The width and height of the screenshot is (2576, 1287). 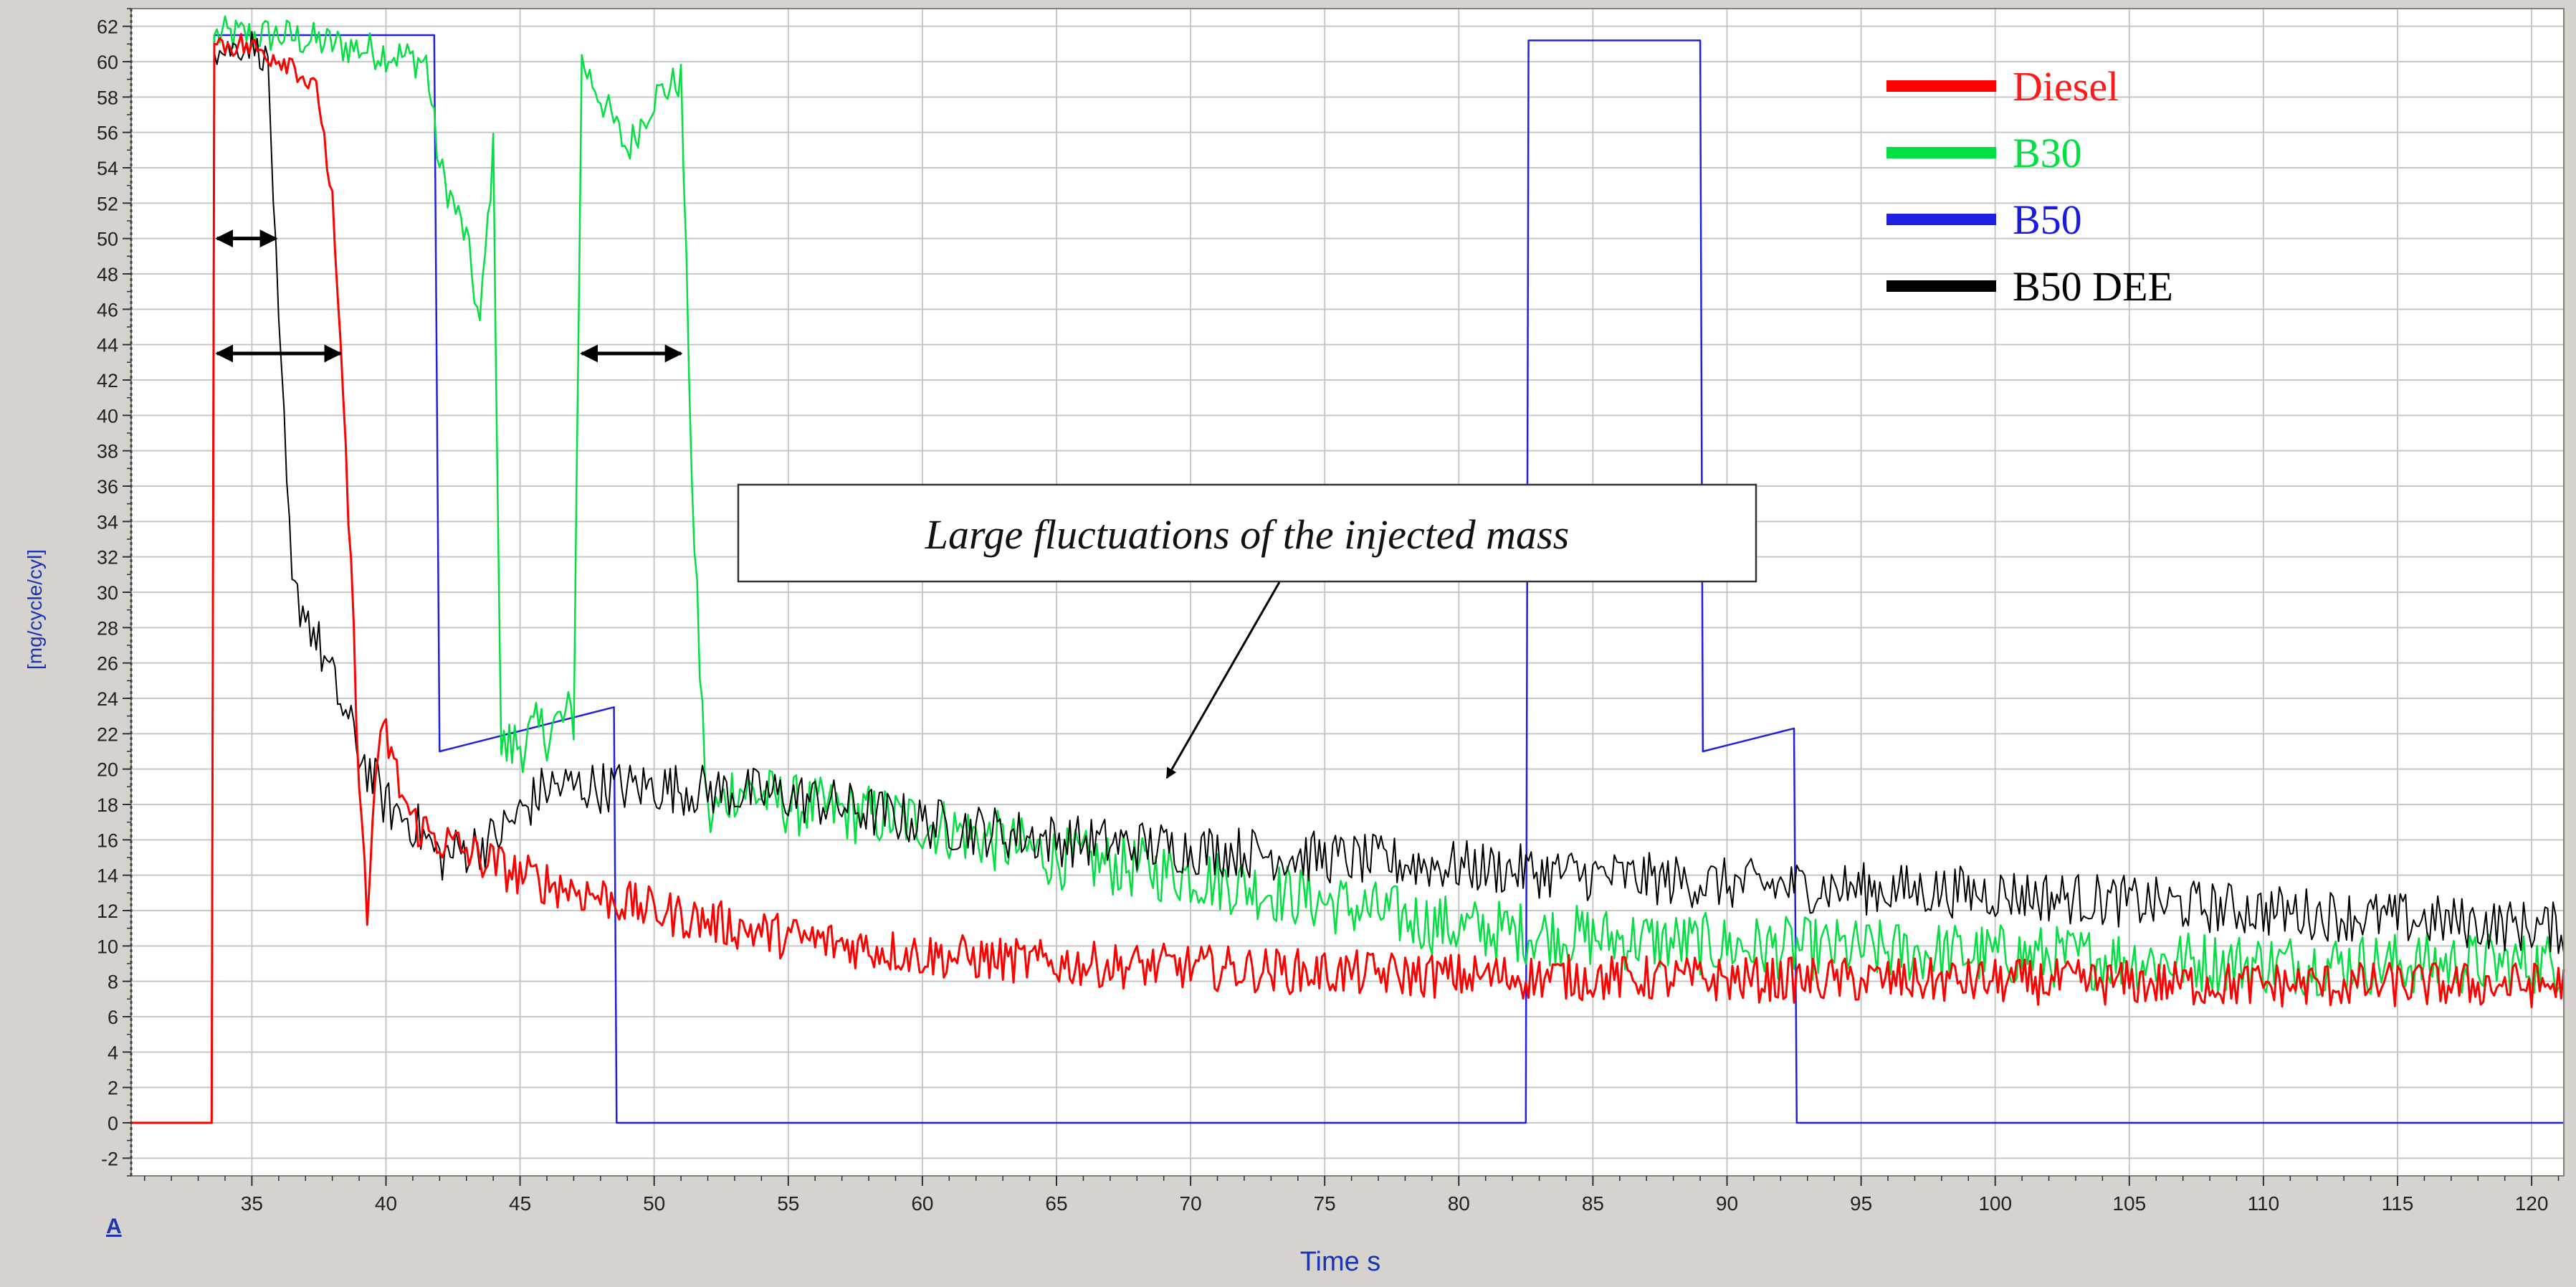 What do you see at coordinates (2029, 186) in the screenshot?
I see `legend: Diesel B30 B50 B50 DEE` at bounding box center [2029, 186].